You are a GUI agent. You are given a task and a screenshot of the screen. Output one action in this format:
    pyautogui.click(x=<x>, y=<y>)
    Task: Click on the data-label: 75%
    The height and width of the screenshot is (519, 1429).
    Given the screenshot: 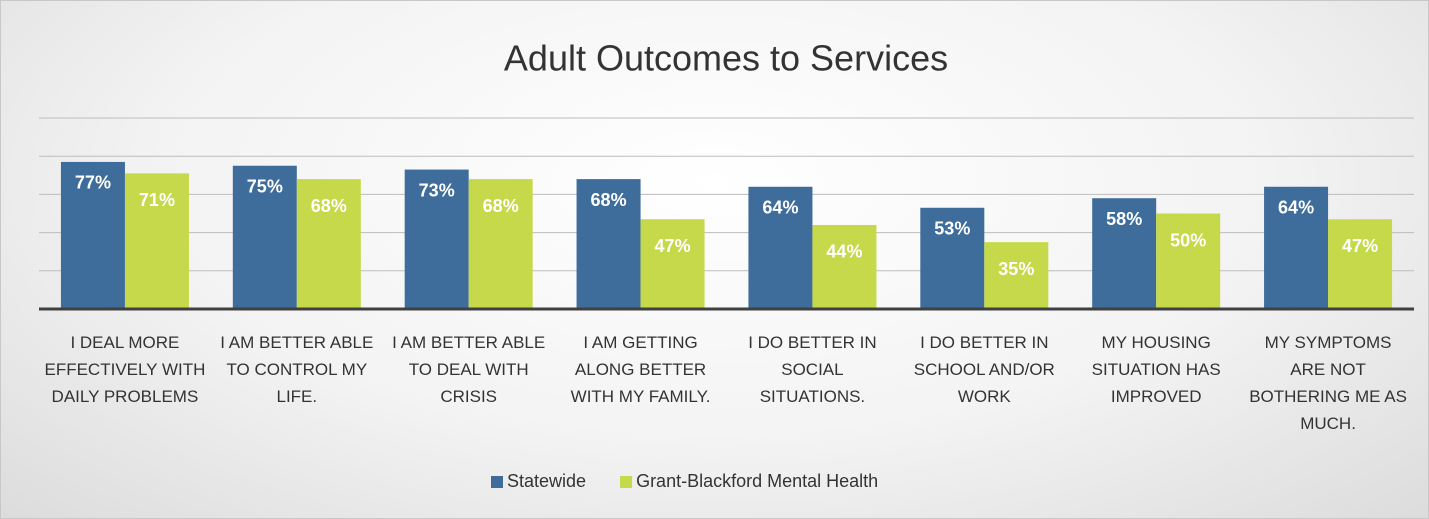 What is the action you would take?
    pyautogui.click(x=265, y=187)
    